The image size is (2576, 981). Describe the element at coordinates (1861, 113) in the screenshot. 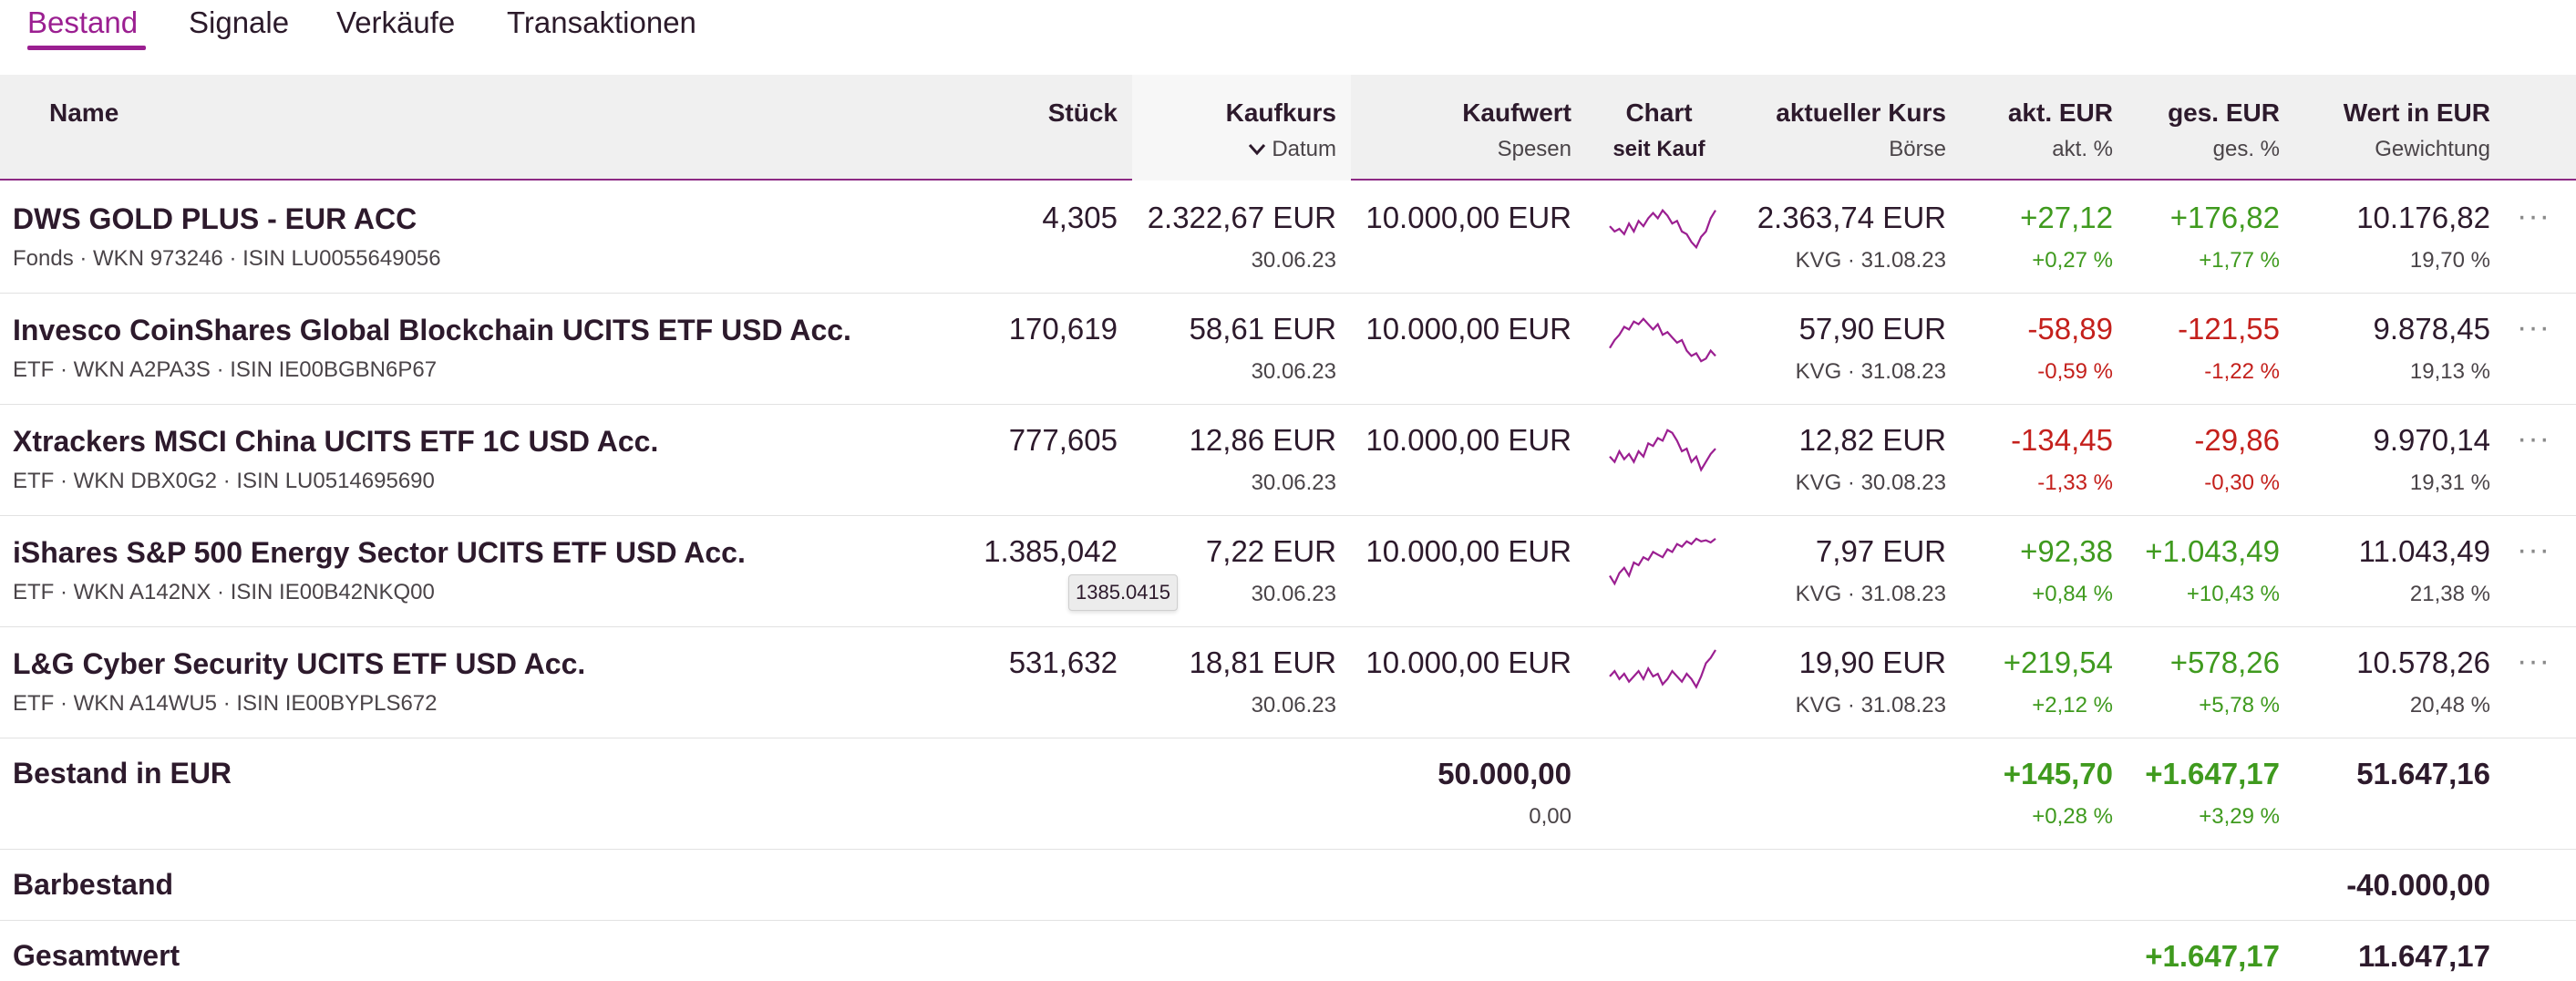

I see `header-aktueller-kurs: aktueller Kurs` at that location.